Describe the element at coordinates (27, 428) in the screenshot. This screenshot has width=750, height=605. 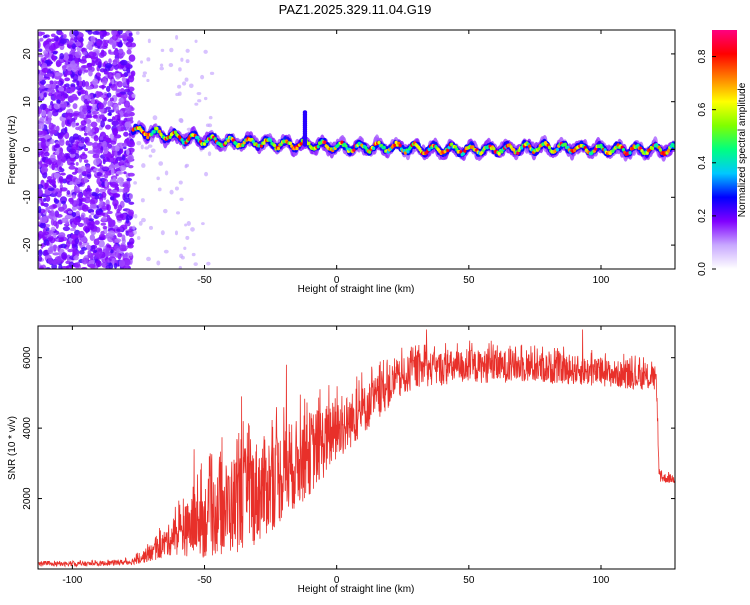
I see `snr-ytick-label: 4000` at that location.